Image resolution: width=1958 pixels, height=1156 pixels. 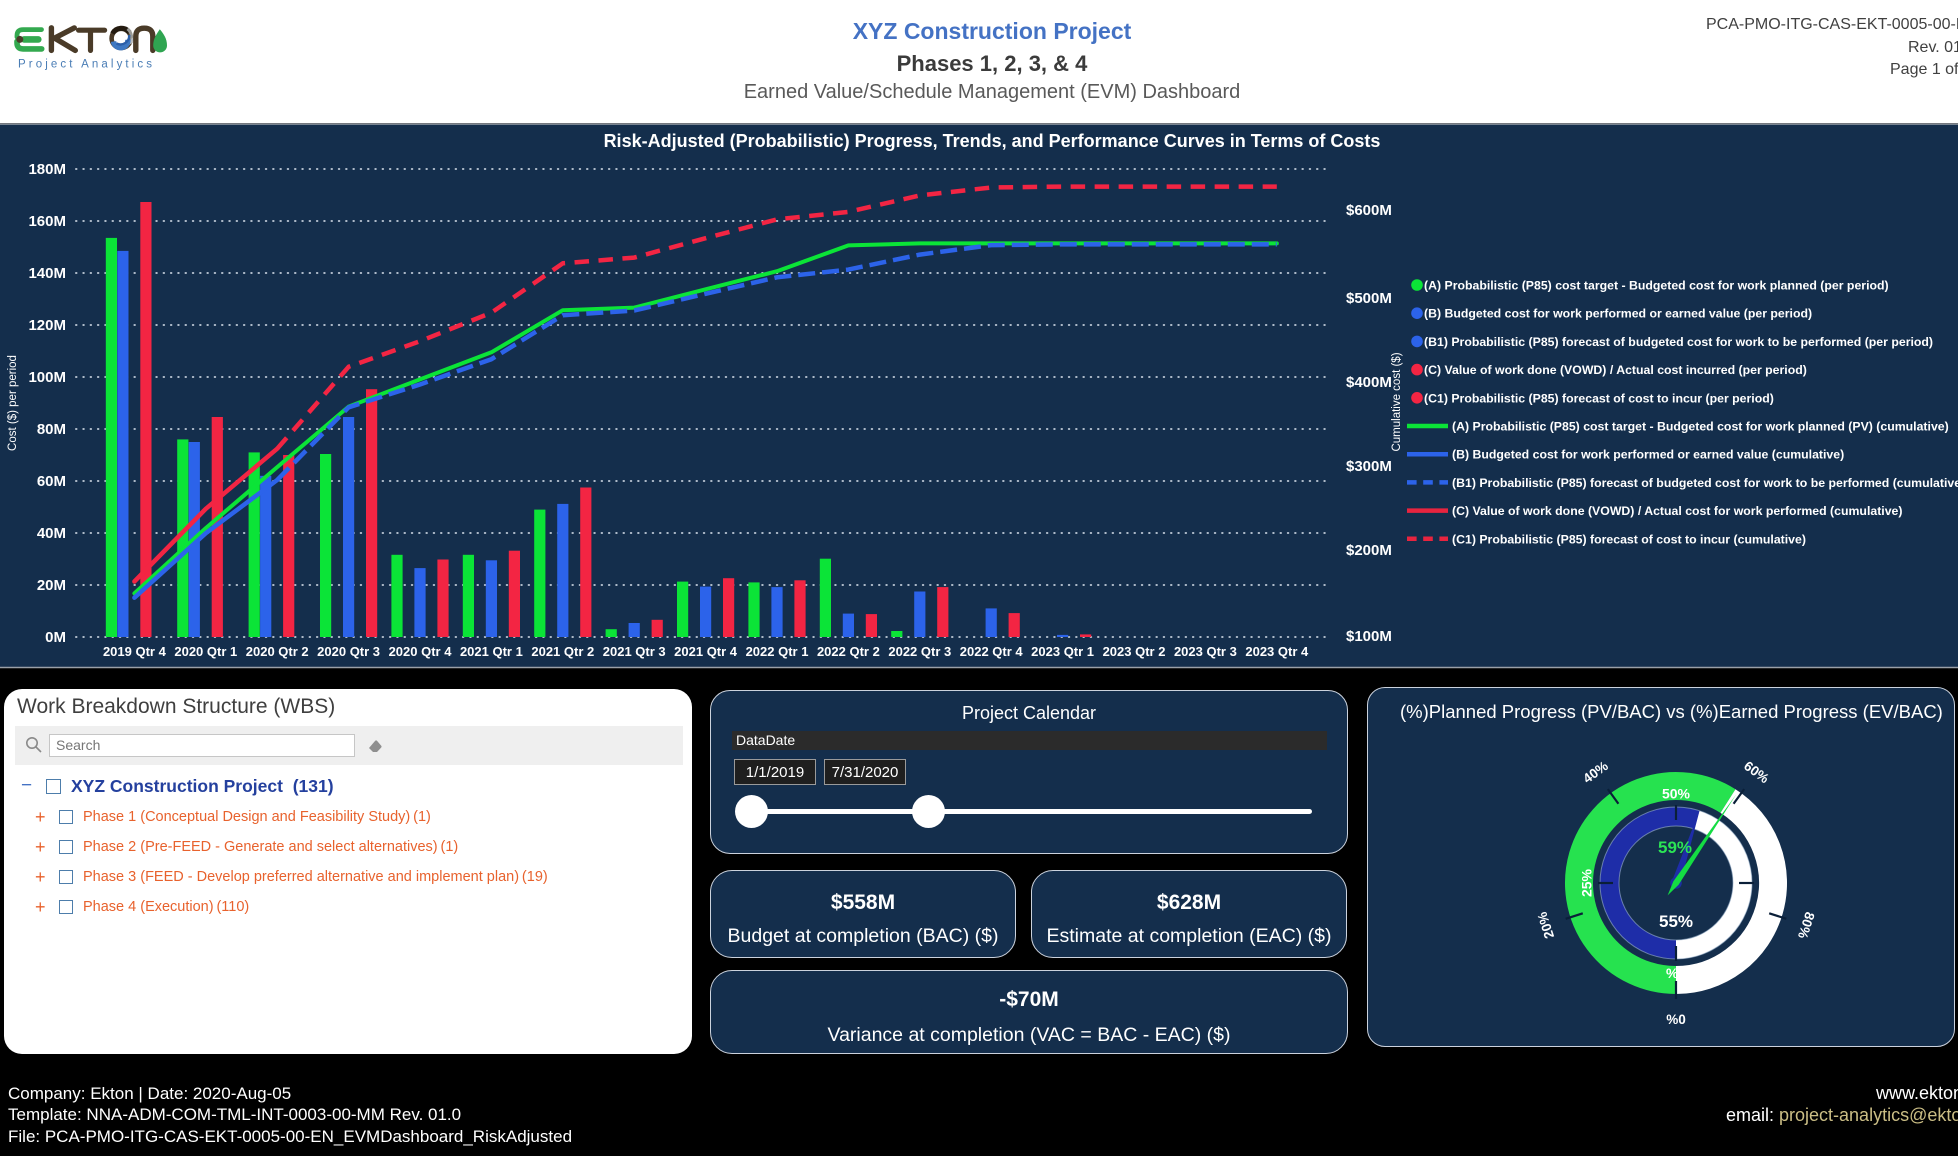 I want to click on svg-text: 2020 Qtr 2, so click(x=277, y=651).